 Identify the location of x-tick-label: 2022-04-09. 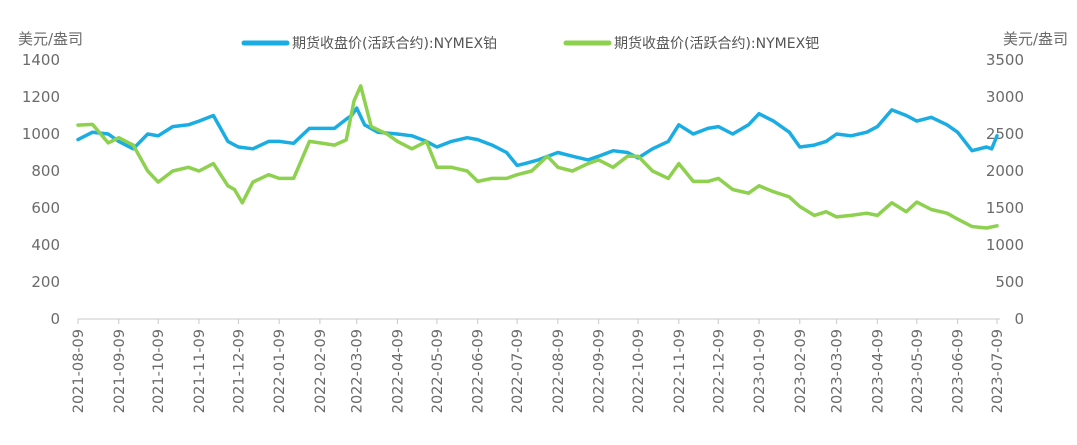
(398, 371).